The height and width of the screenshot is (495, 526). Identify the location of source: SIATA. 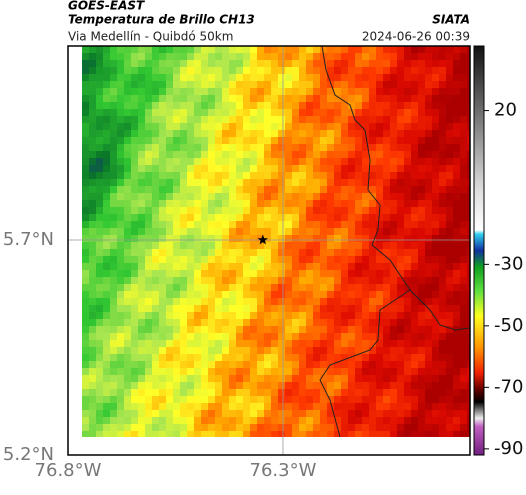
(451, 20).